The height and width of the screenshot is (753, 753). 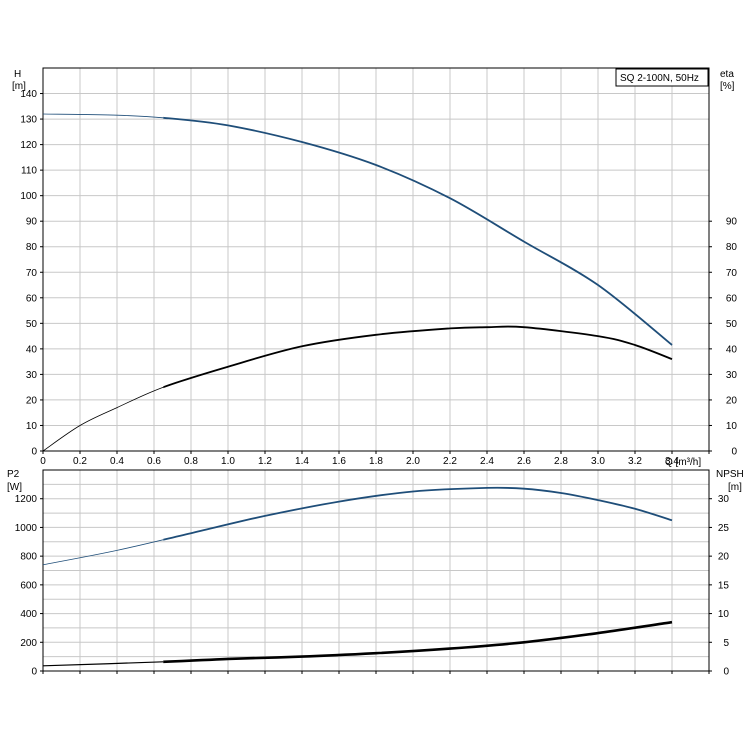 What do you see at coordinates (732, 222) in the screenshot?
I see `y-right-tick-label: 90` at bounding box center [732, 222].